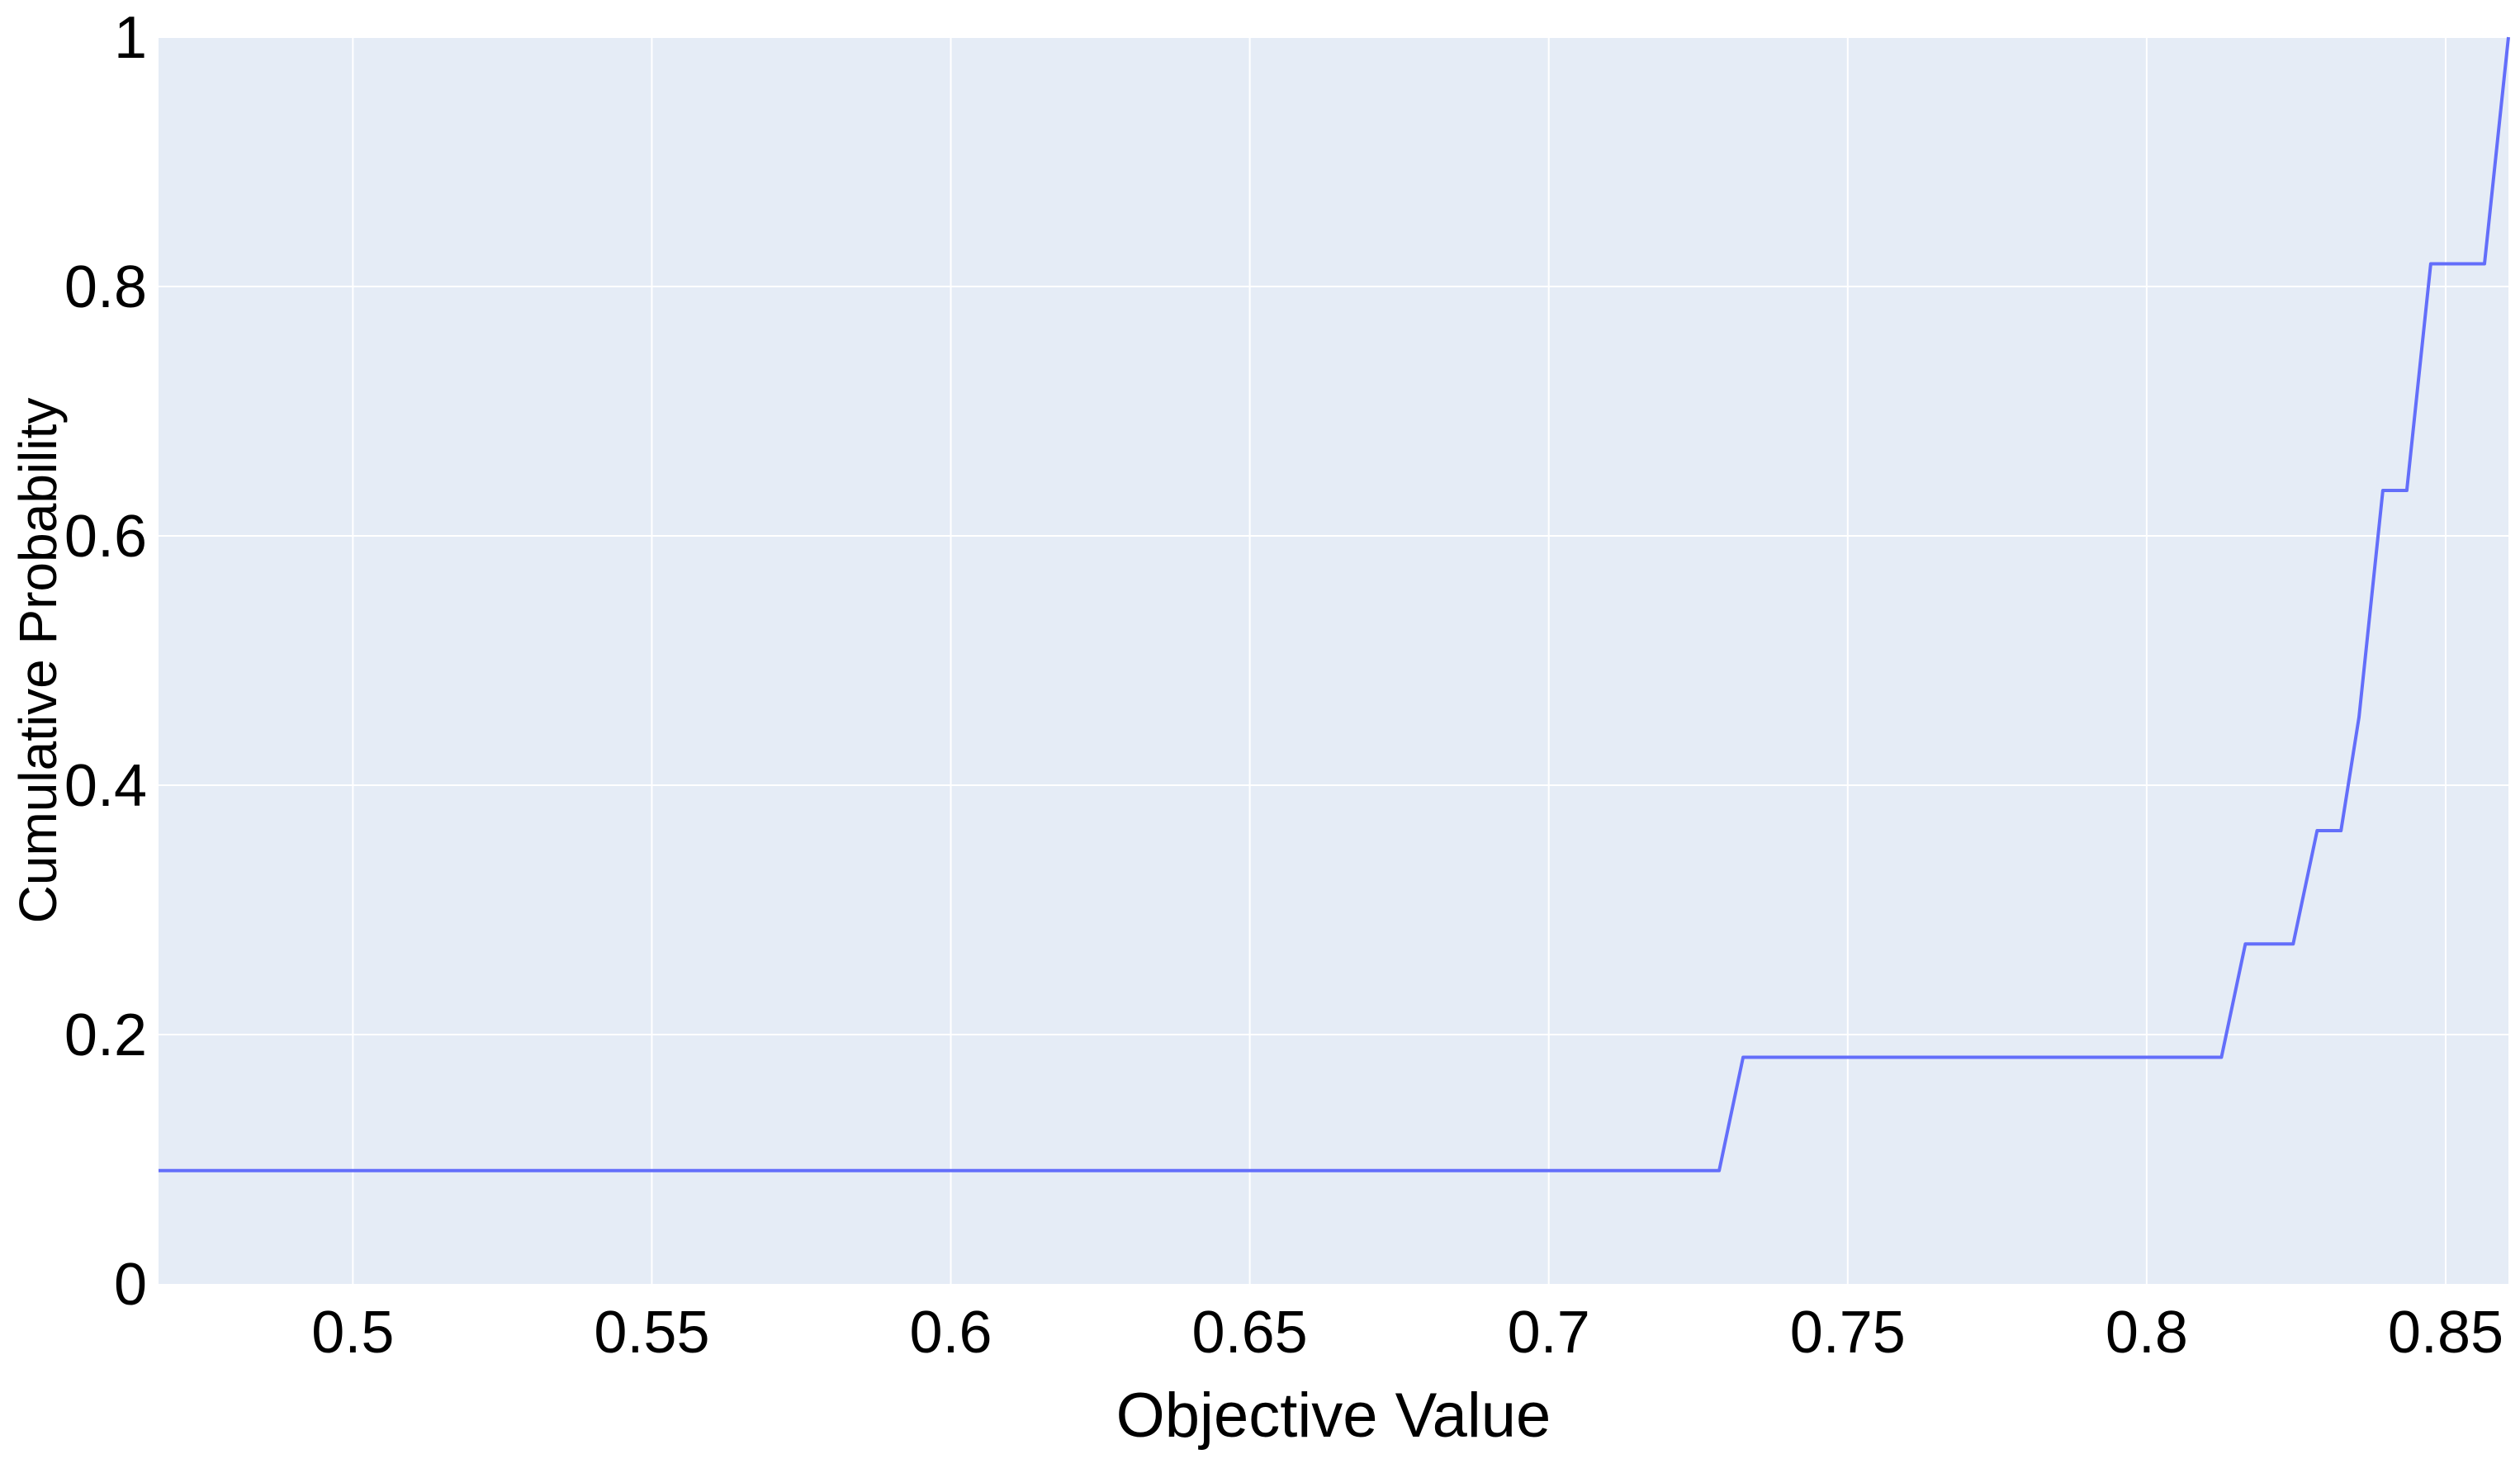 The image size is (2520, 1473). What do you see at coordinates (950, 1333) in the screenshot?
I see `x-tick-label: 0.6` at bounding box center [950, 1333].